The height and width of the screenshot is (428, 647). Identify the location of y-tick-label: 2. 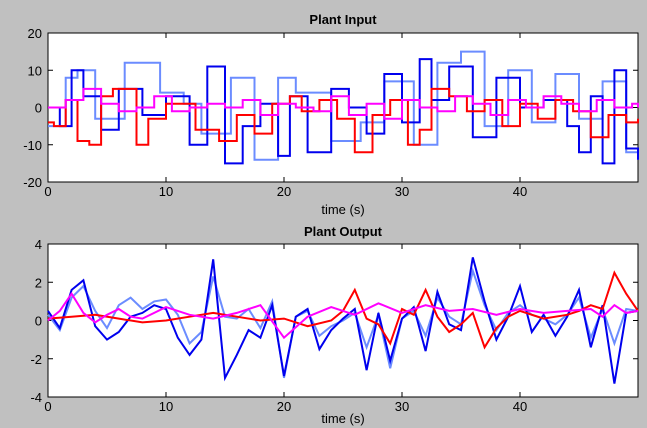
(38, 282).